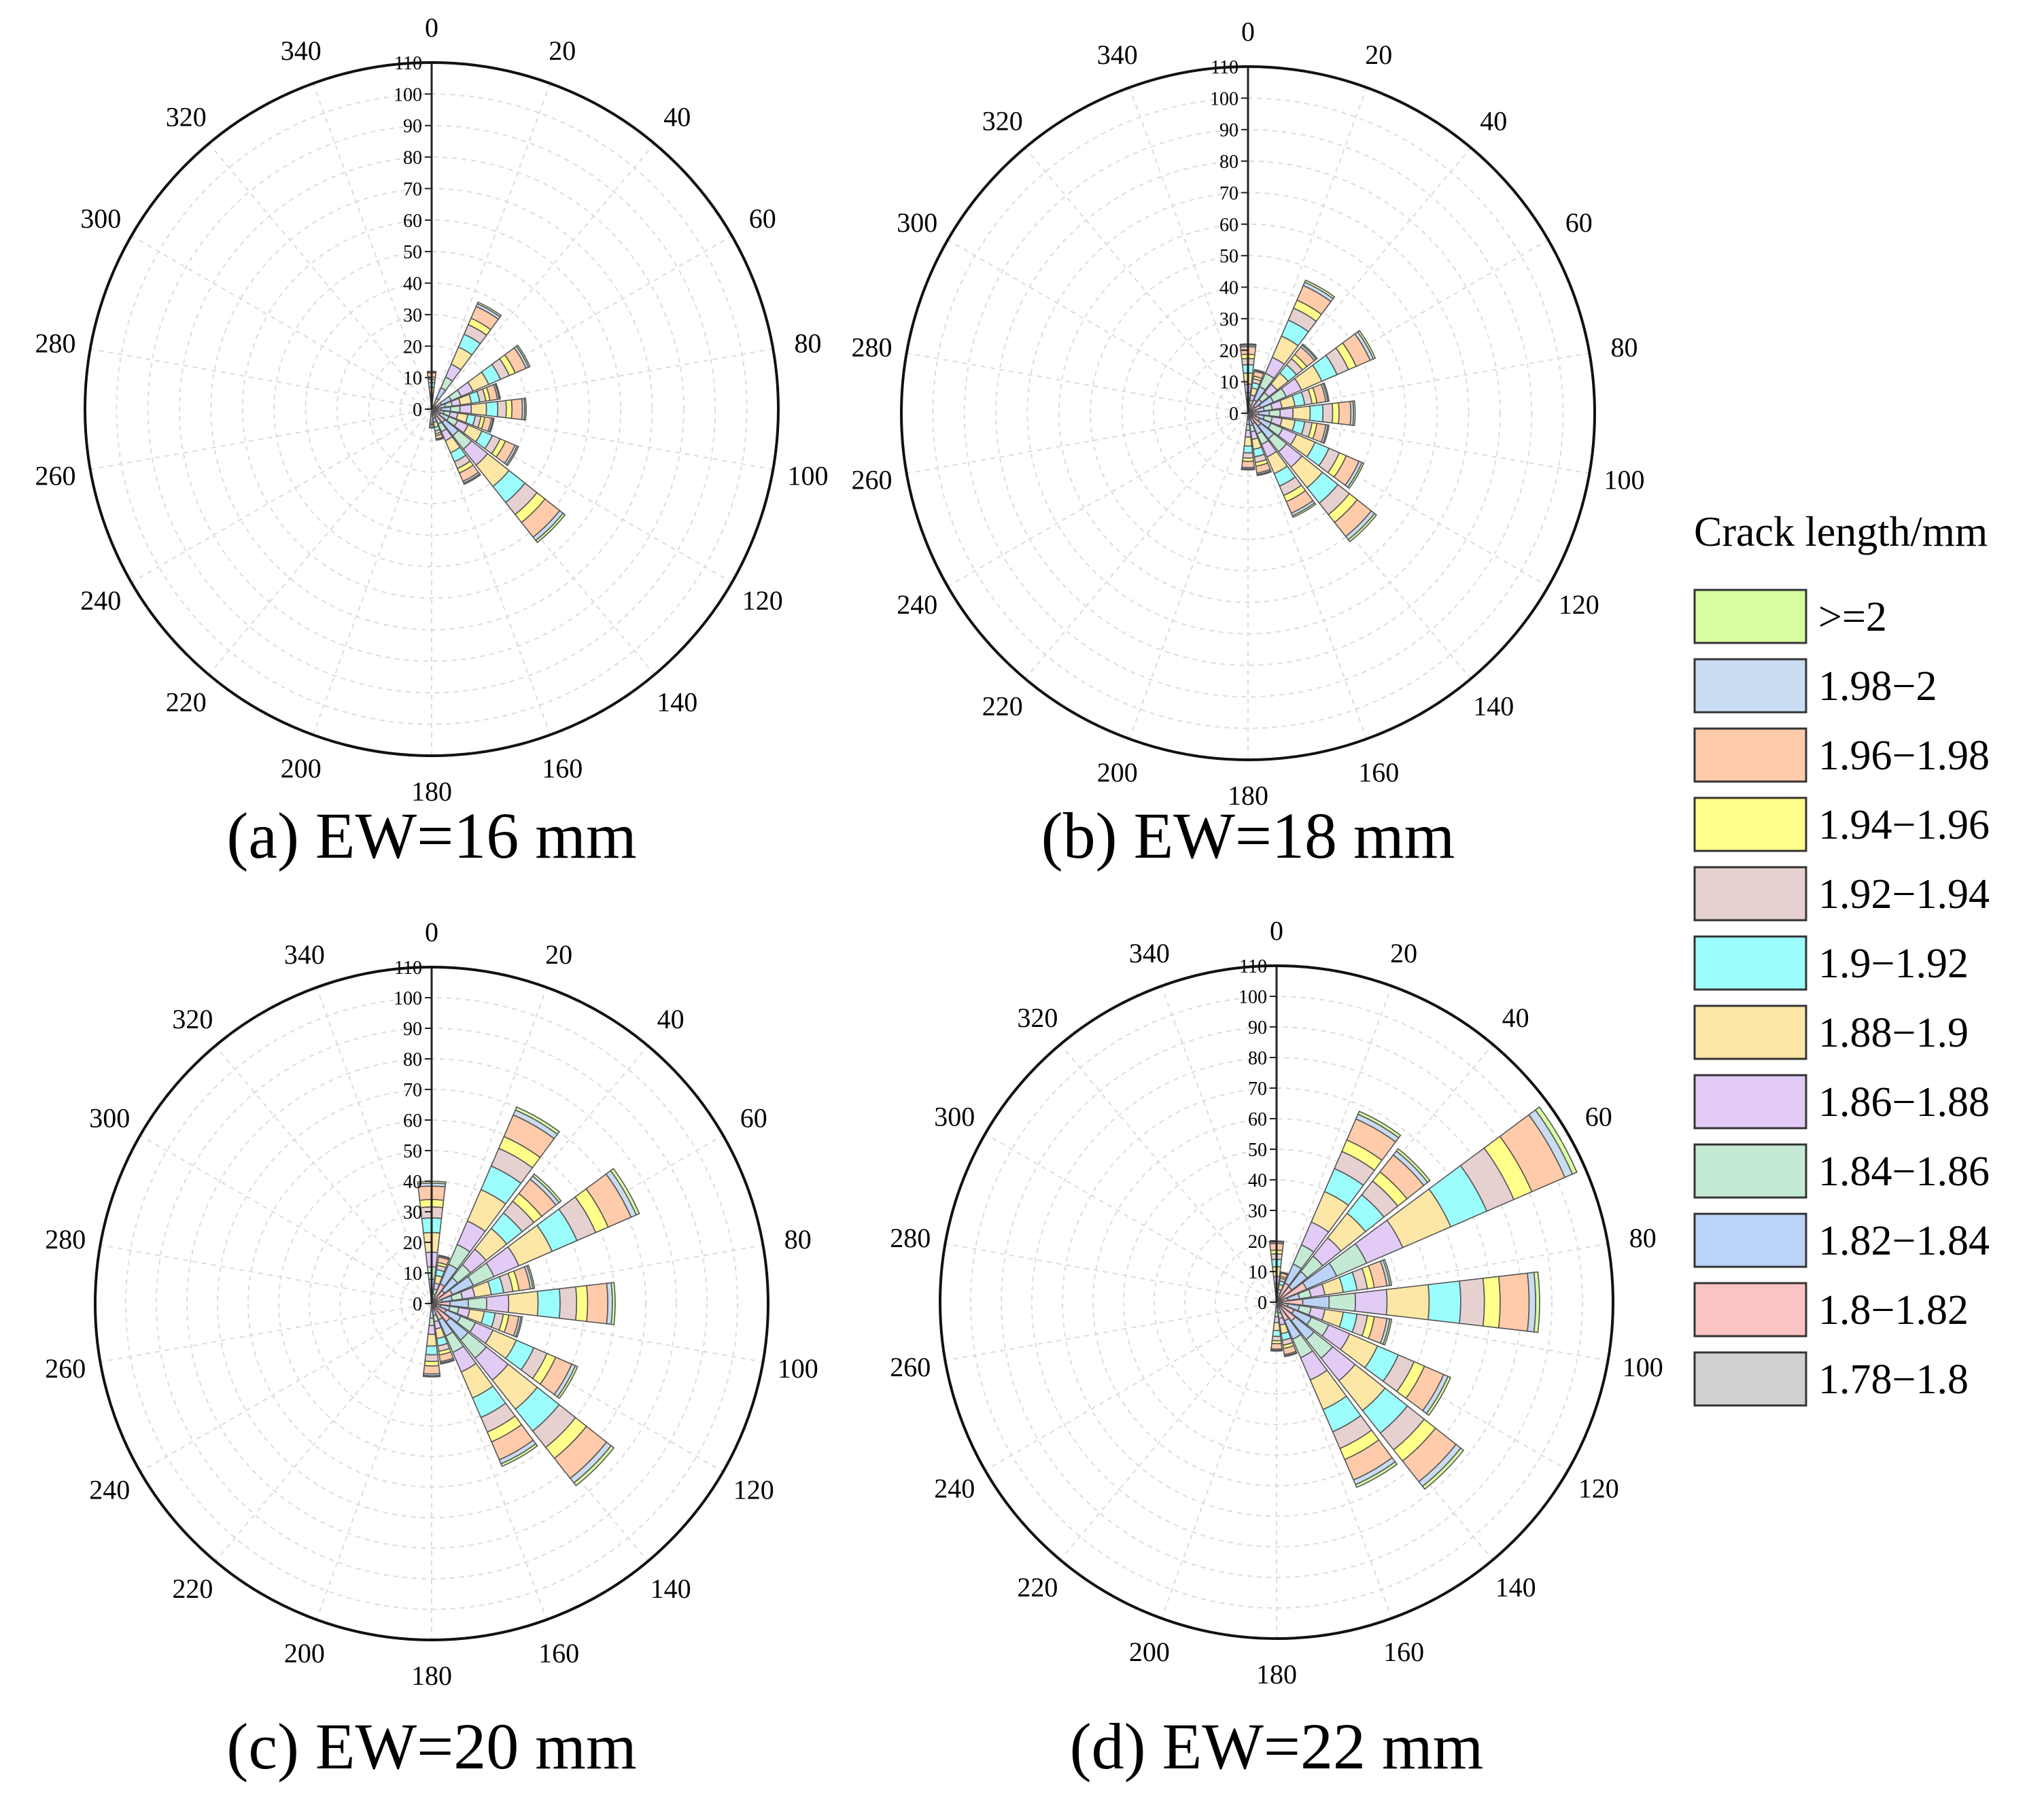  What do you see at coordinates (1877, 686) in the screenshot?
I see `legend-label: 1.98−2` at bounding box center [1877, 686].